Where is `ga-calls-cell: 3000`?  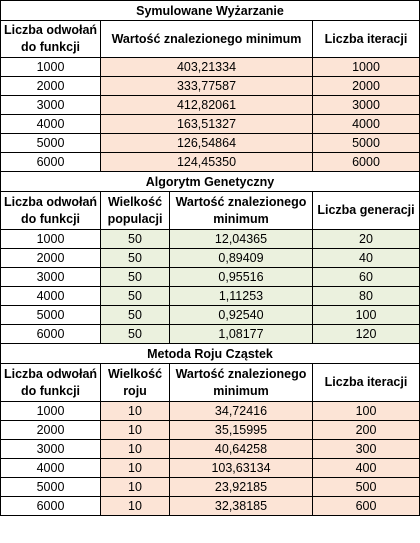
ga-calls-cell: 3000 is located at coordinates (50, 277).